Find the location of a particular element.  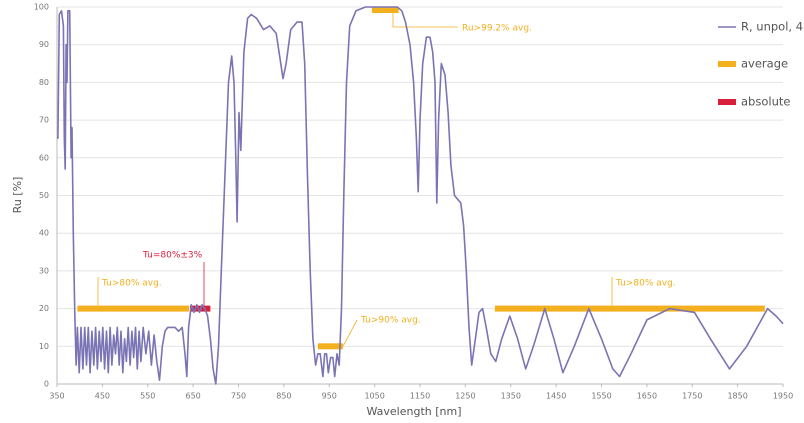

x-tick-label: 1750 is located at coordinates (692, 396).